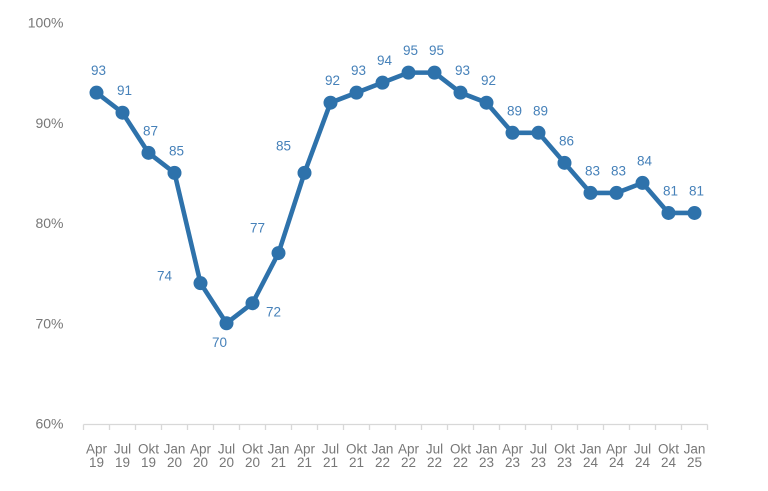 This screenshot has height=491, width=768. What do you see at coordinates (538, 456) in the screenshot?
I see `x-axis-label: Jul 23` at bounding box center [538, 456].